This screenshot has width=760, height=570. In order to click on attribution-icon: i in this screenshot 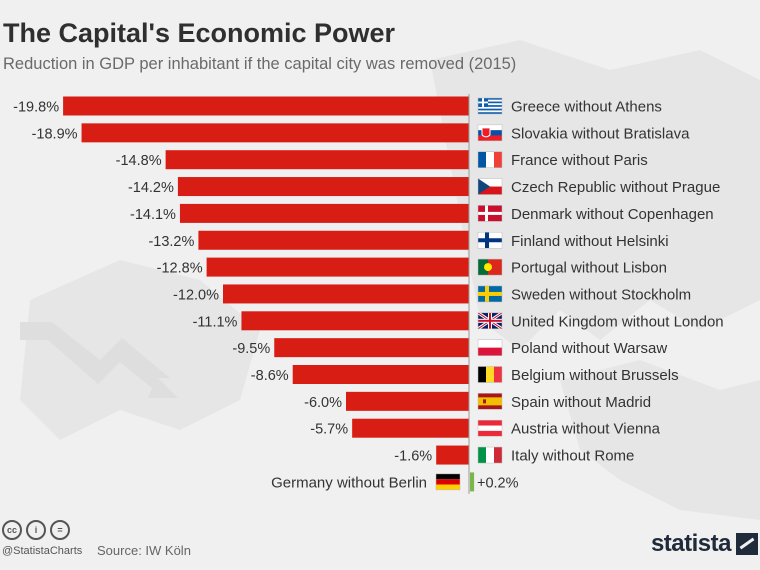, I will do `click(36, 530)`.